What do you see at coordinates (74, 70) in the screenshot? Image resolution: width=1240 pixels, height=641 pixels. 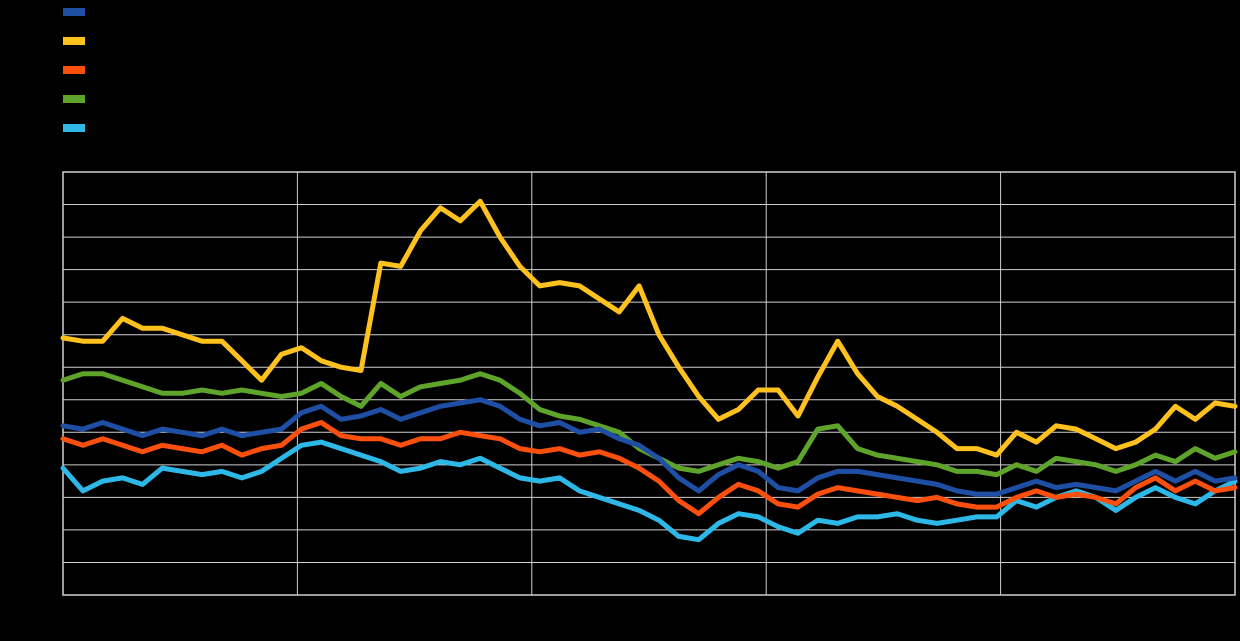 I see `legend-swatch-orange-red` at bounding box center [74, 70].